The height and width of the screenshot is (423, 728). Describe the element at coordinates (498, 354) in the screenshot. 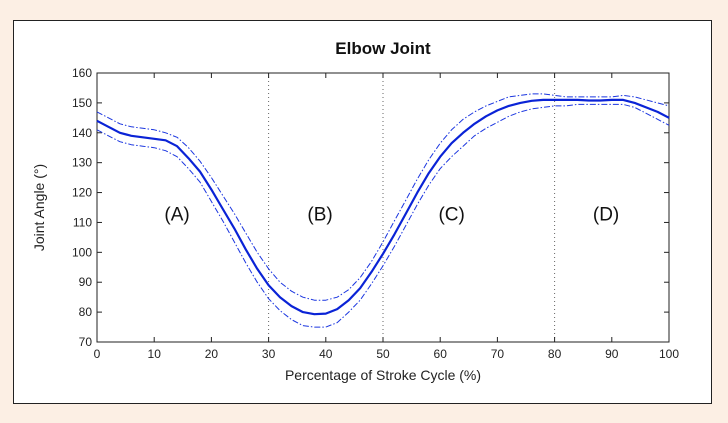

I see `x-tick-label: 70` at that location.